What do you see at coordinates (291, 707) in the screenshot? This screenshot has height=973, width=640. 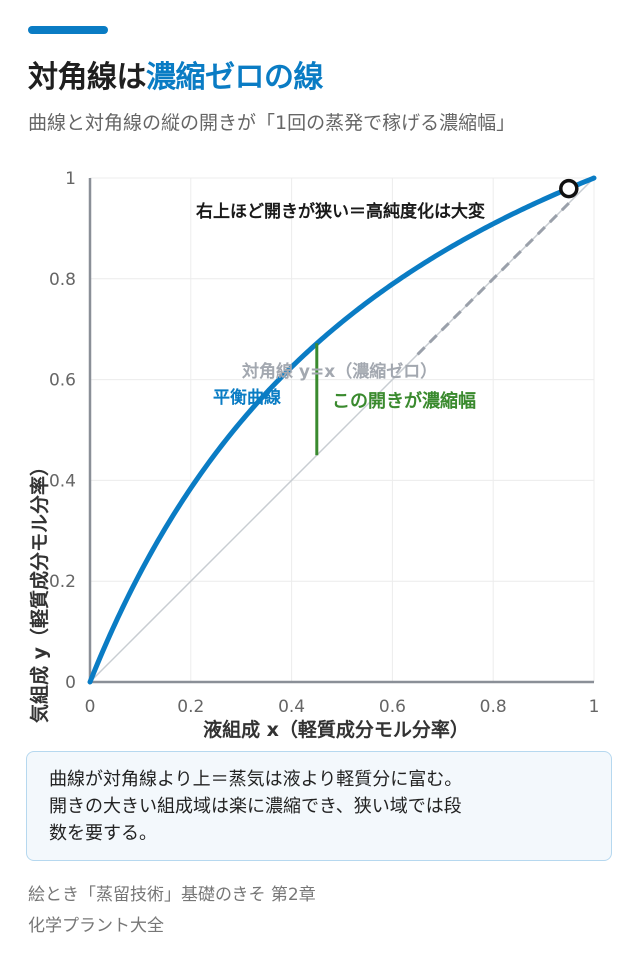 I see `x-tick-label: 0.4` at bounding box center [291, 707].